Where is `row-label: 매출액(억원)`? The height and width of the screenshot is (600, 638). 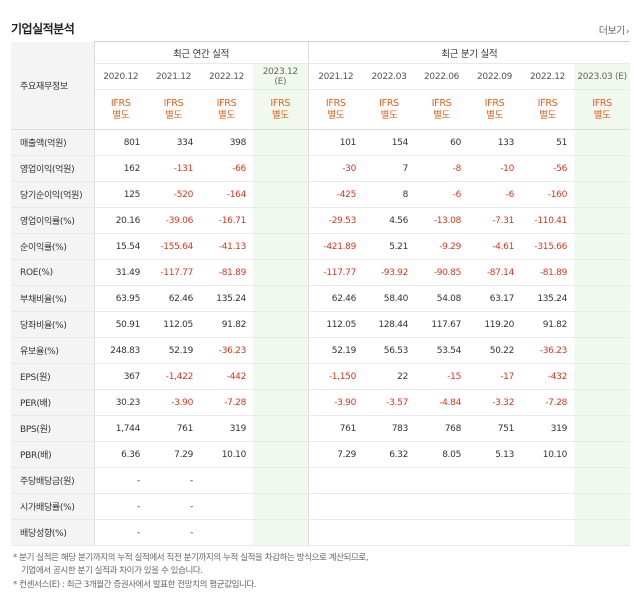 row-label: 매출액(억원) is located at coordinates (53, 142).